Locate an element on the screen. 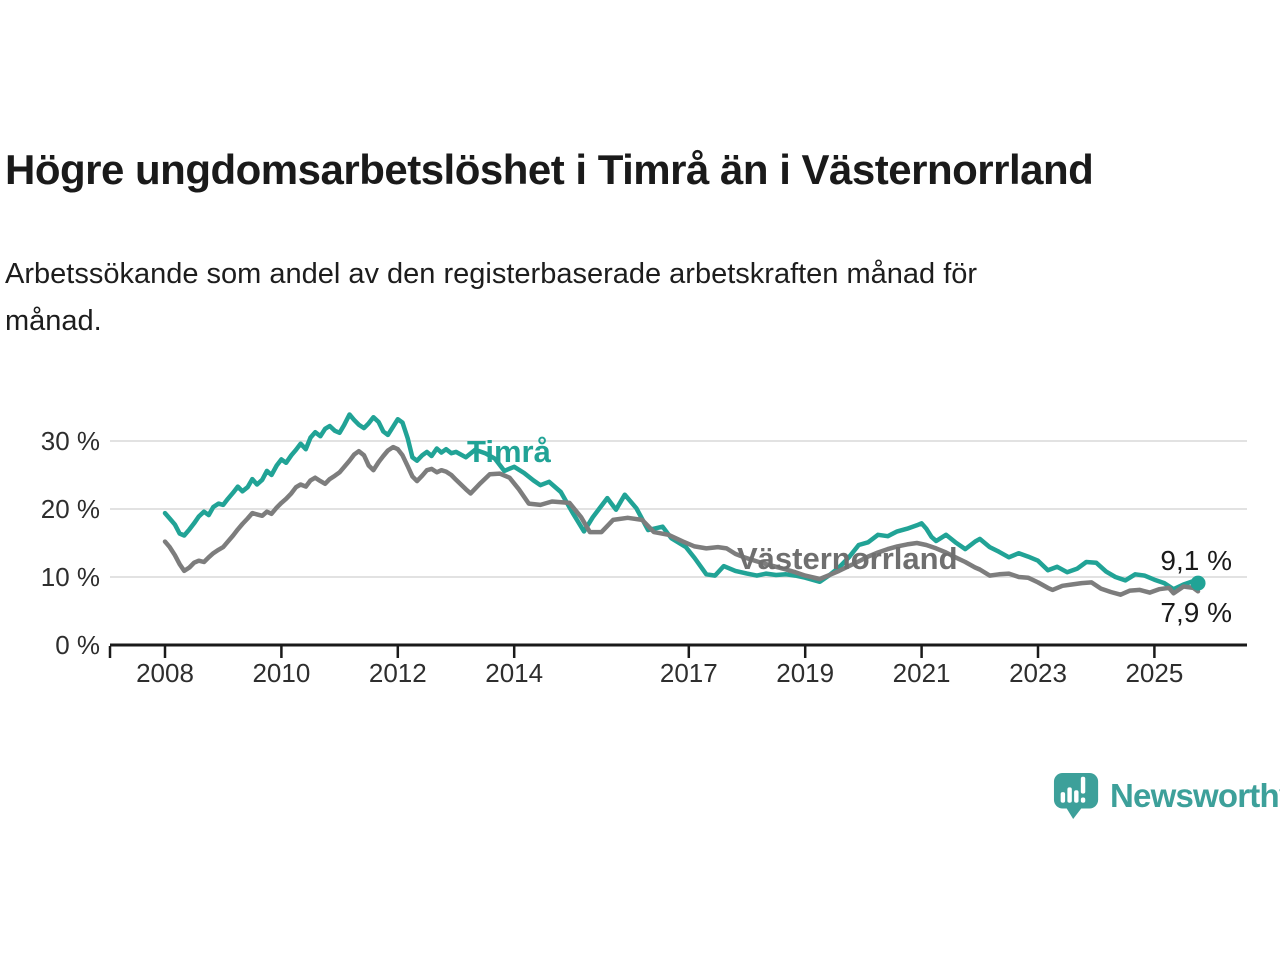 This screenshot has height=960, width=1280. vasternorrland-end-value-label: 7,9 % is located at coordinates (1196, 612).